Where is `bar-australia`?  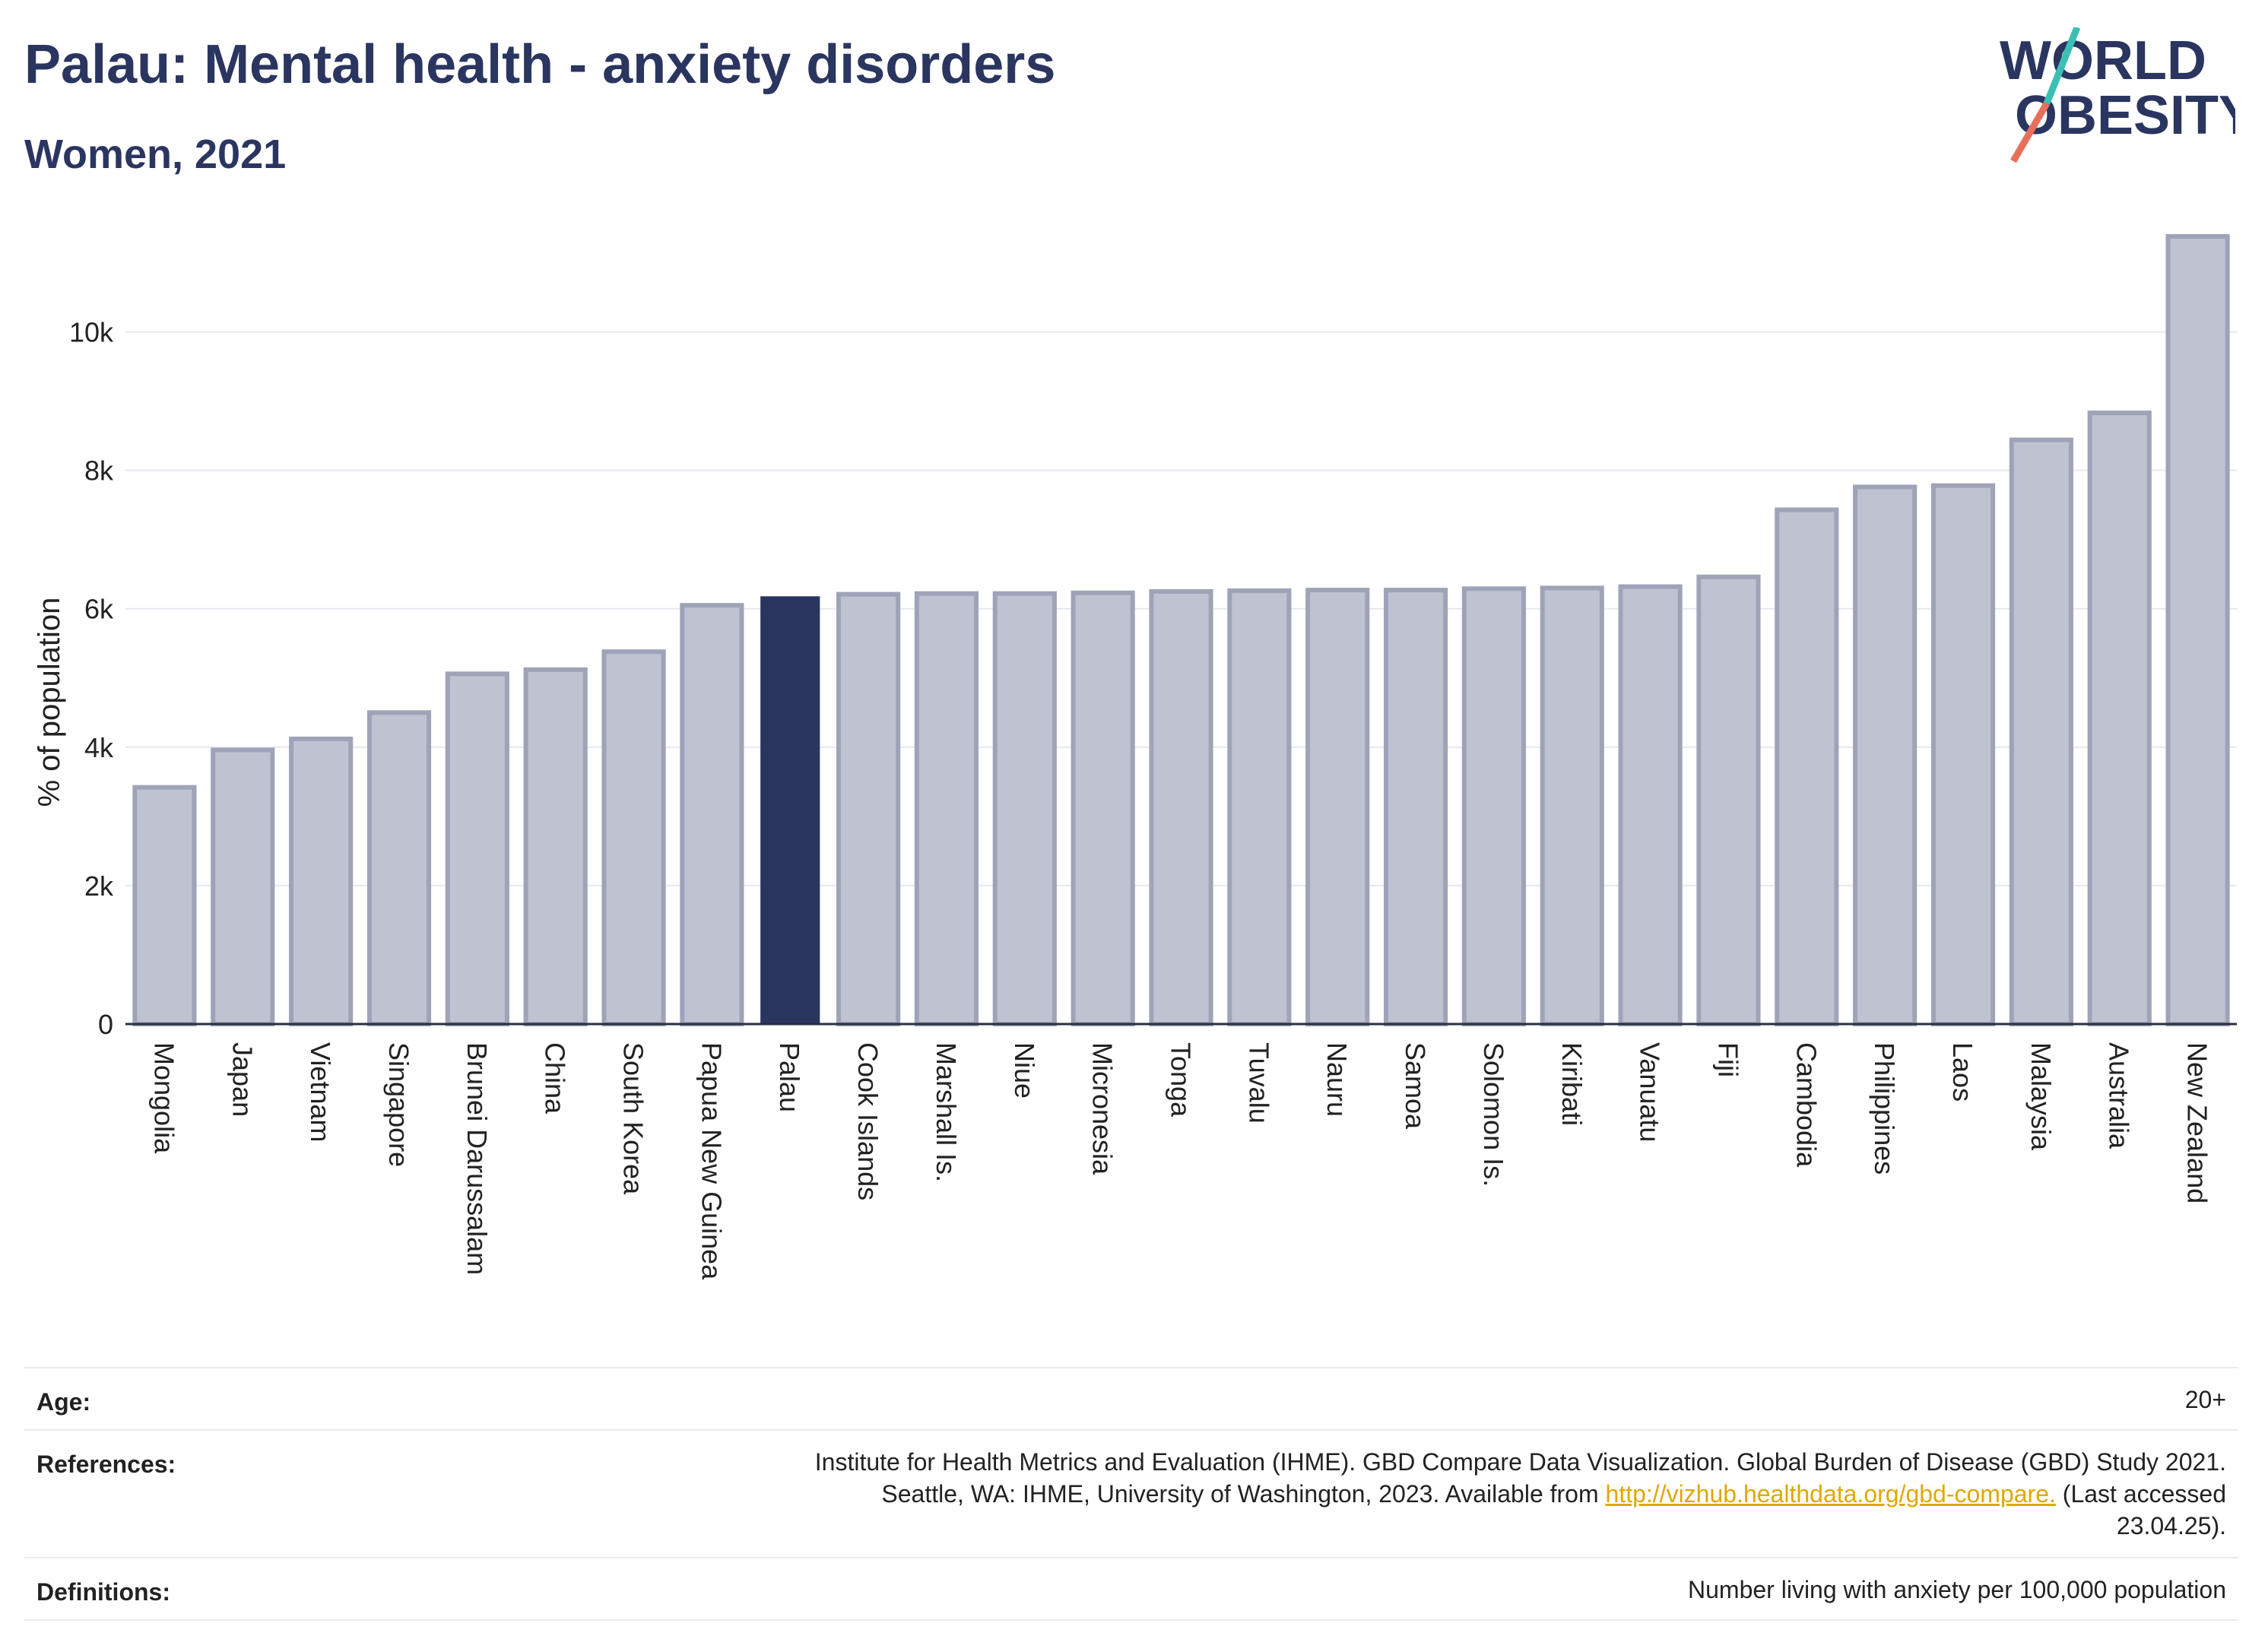
bar-australia is located at coordinates (2119, 718).